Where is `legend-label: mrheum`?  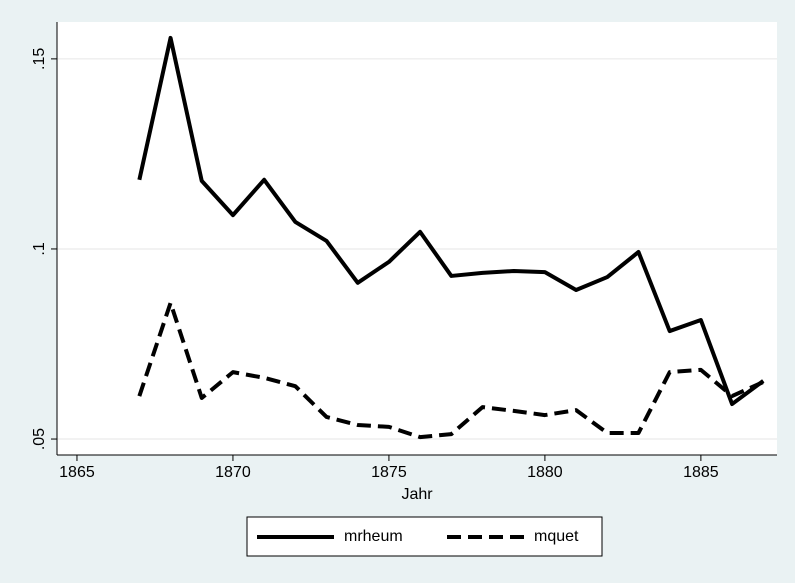
legend-label: mrheum is located at coordinates (373, 536).